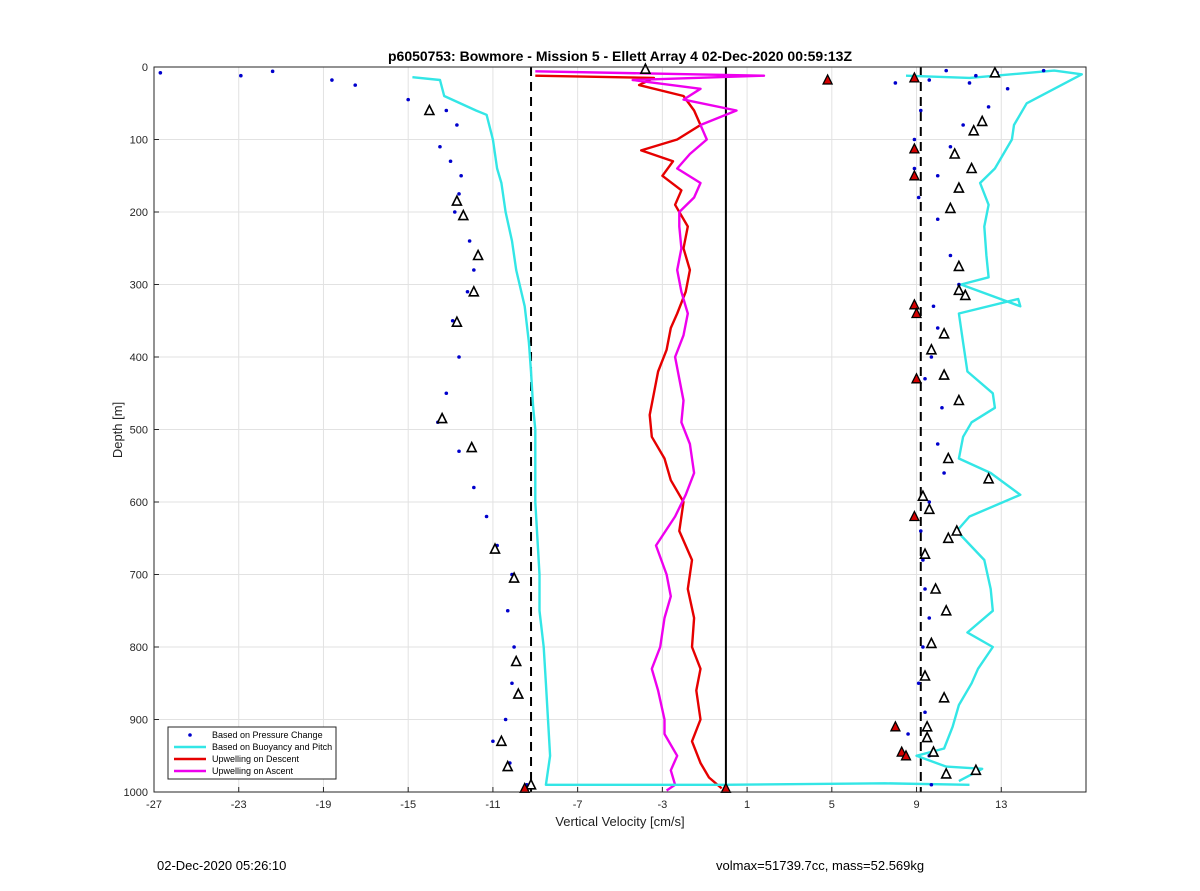 The height and width of the screenshot is (891, 1200). What do you see at coordinates (239, 805) in the screenshot?
I see `x-tick-label: -23` at bounding box center [239, 805].